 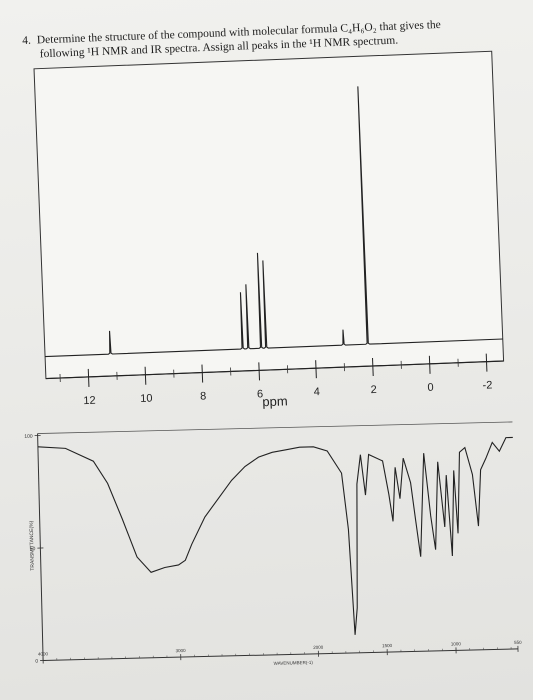 I want to click on ir-x-tick-label: 550, so click(x=518, y=642).